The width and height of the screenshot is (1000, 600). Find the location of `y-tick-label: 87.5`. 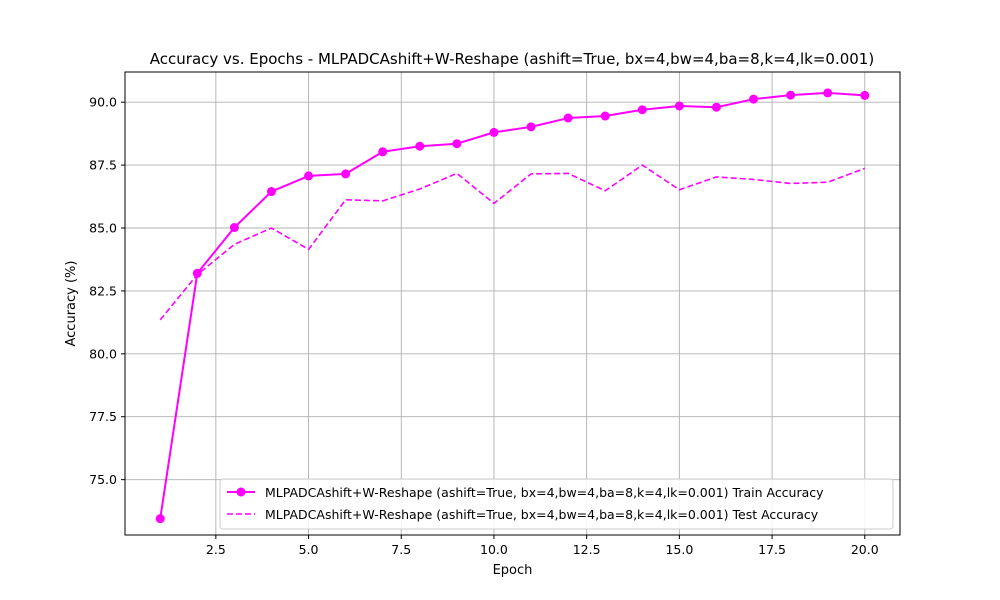

y-tick-label: 87.5 is located at coordinates (103, 165).